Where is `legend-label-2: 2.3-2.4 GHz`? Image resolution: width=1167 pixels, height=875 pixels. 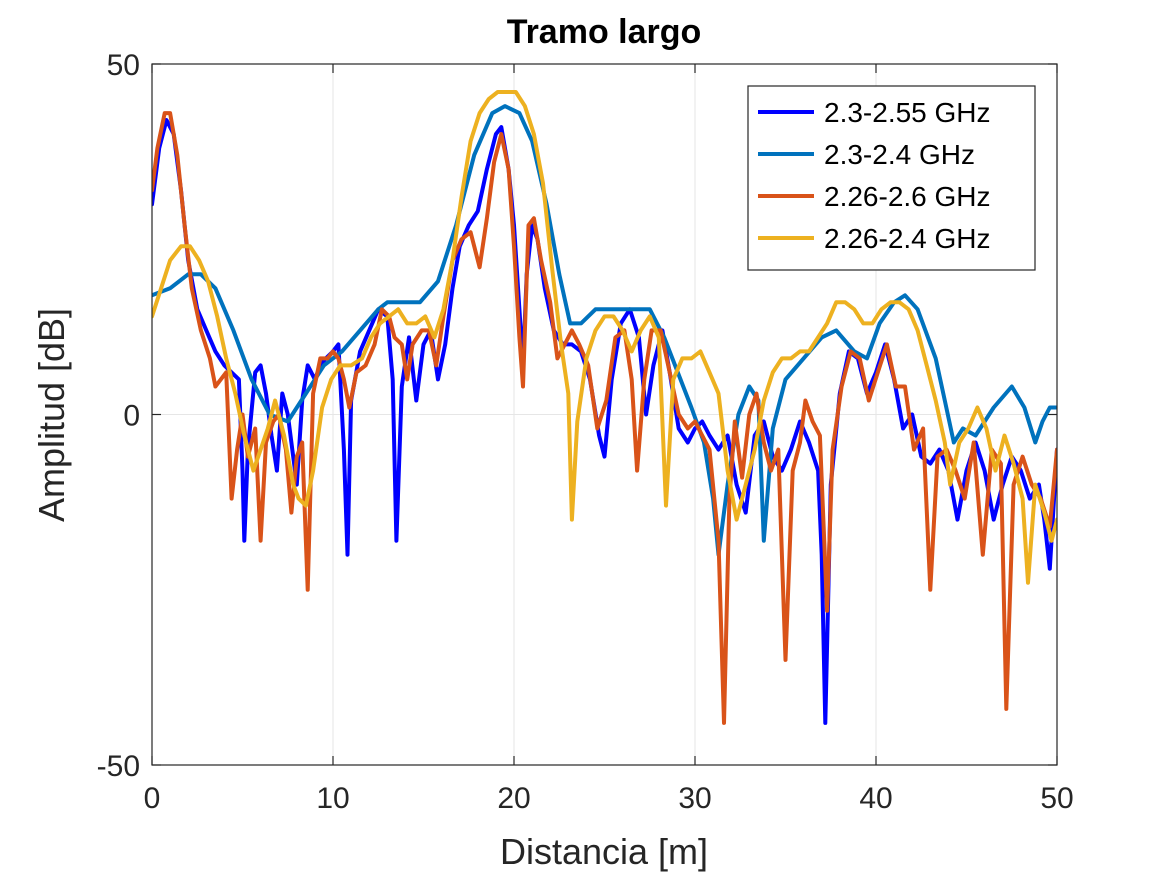 legend-label-2: 2.3-2.4 GHz is located at coordinates (899, 154).